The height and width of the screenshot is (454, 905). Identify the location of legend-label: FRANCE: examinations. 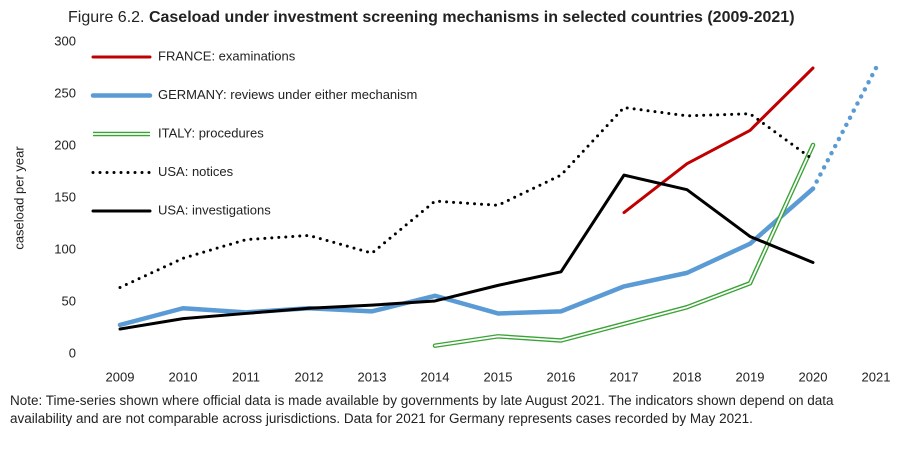
(227, 55).